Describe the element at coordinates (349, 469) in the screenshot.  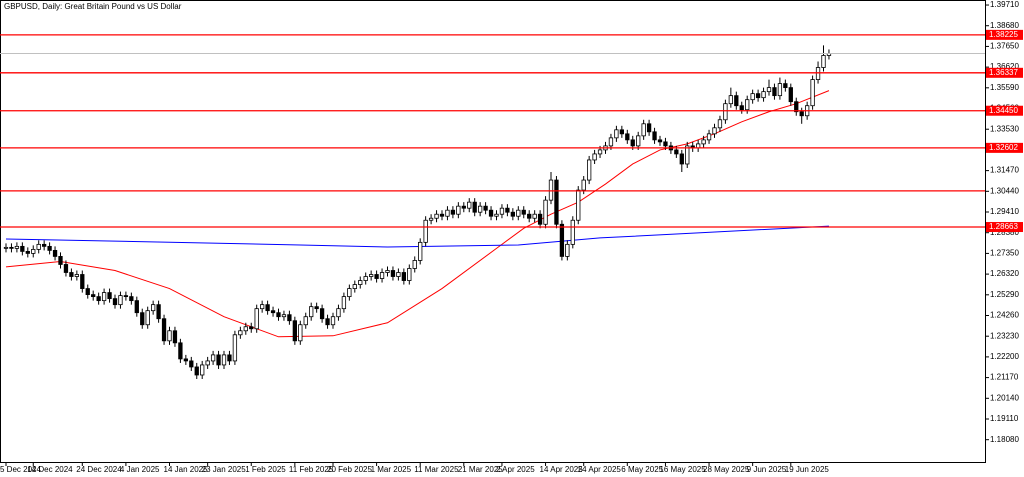
I see `x-tick-label: 20 Feb 2025` at that location.